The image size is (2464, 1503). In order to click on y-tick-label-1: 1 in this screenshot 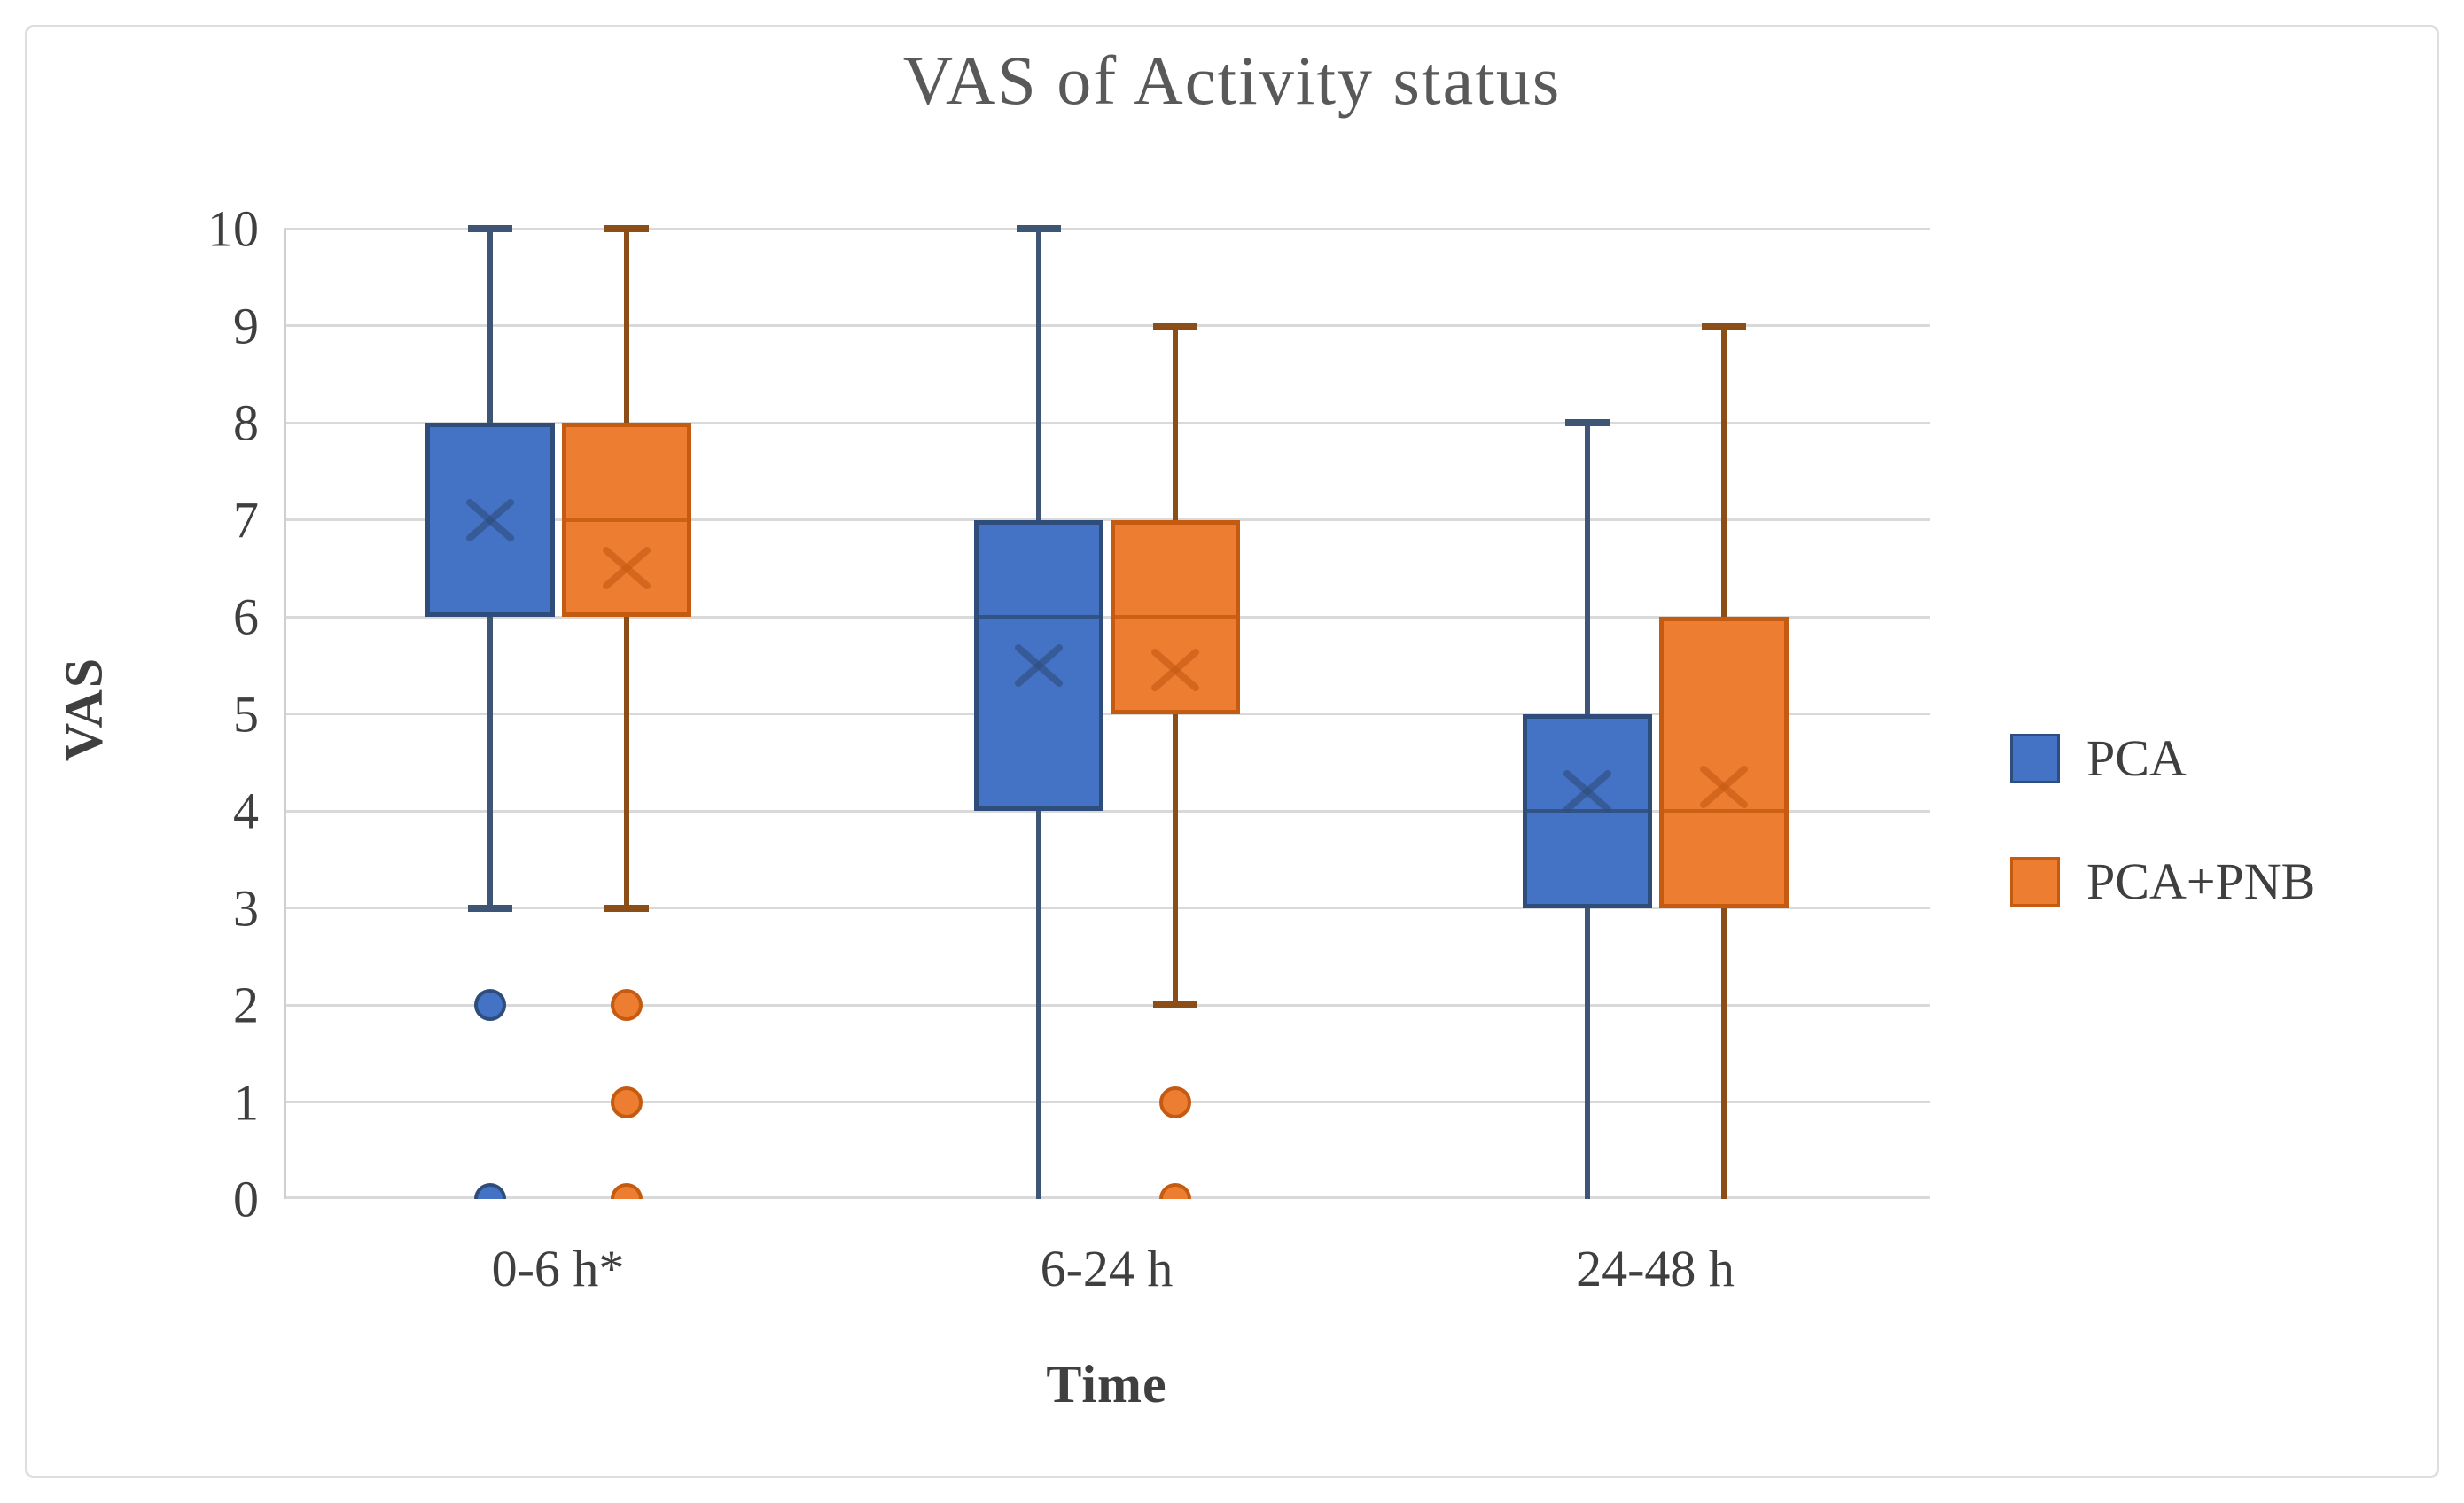, I will do `click(246, 1102)`.